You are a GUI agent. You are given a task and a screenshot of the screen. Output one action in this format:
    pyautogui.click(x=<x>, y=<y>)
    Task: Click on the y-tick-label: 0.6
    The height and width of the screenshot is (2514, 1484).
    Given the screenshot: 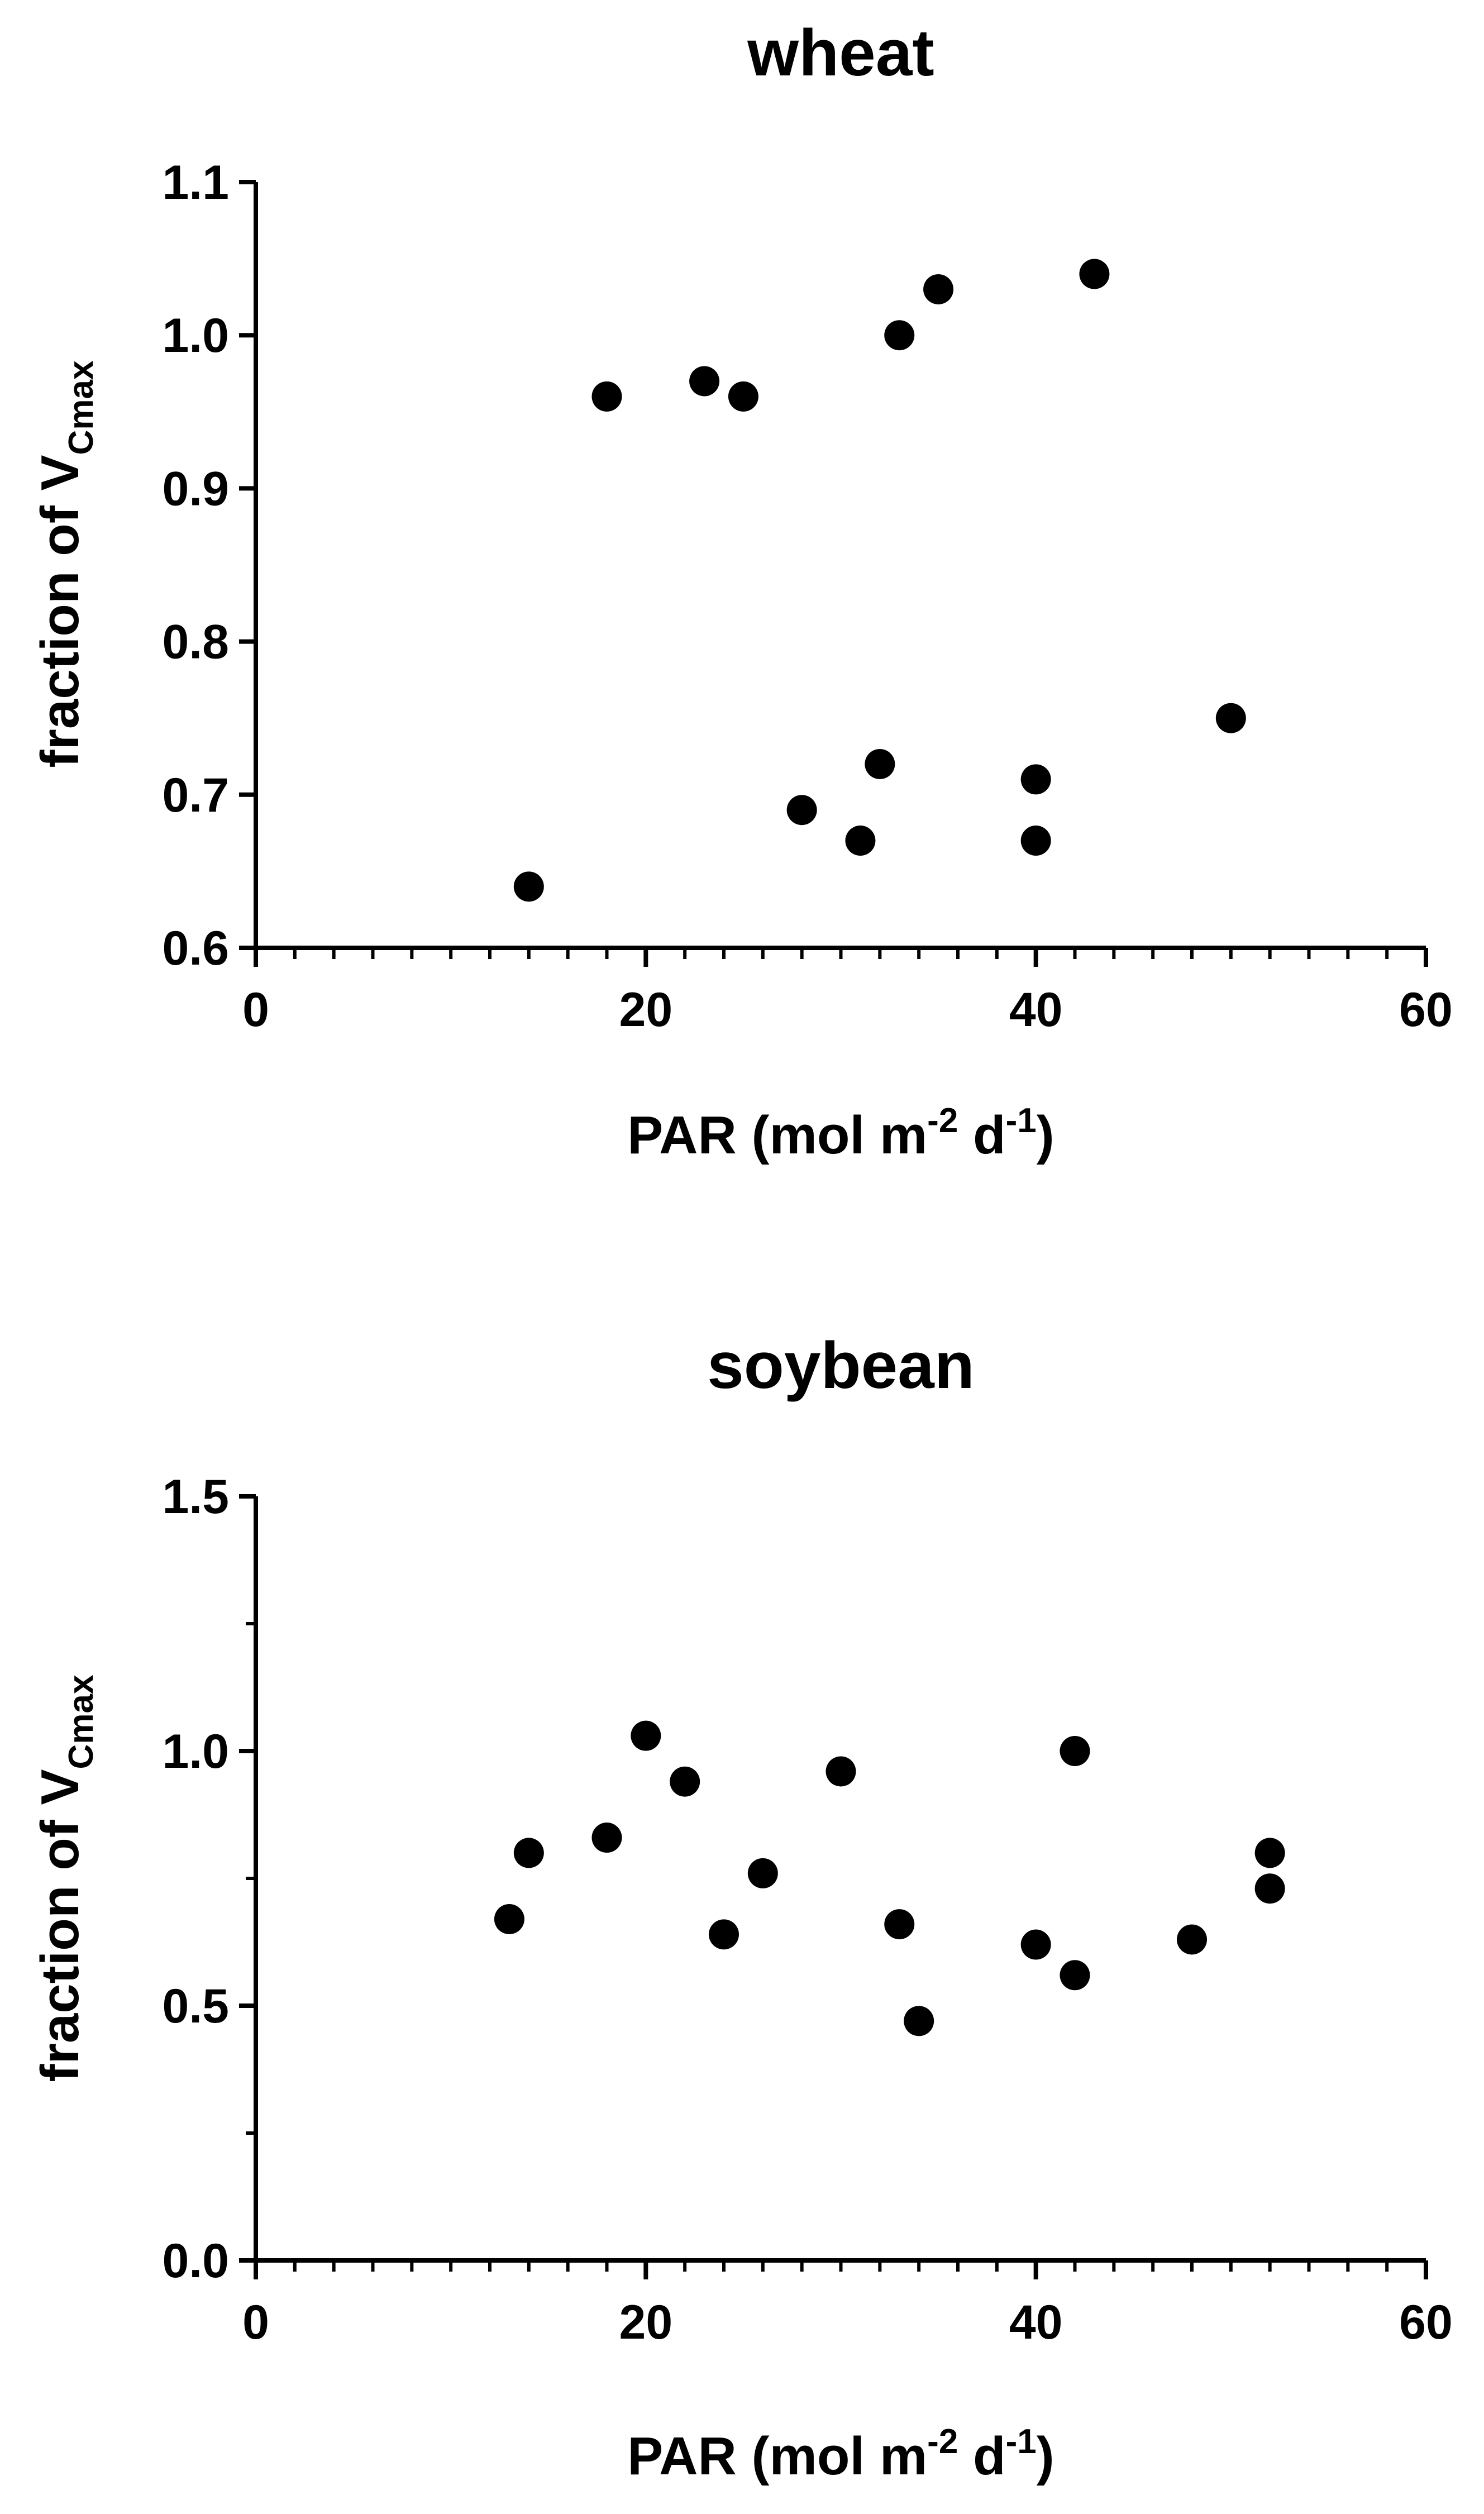 What is the action you would take?
    pyautogui.click(x=195, y=948)
    